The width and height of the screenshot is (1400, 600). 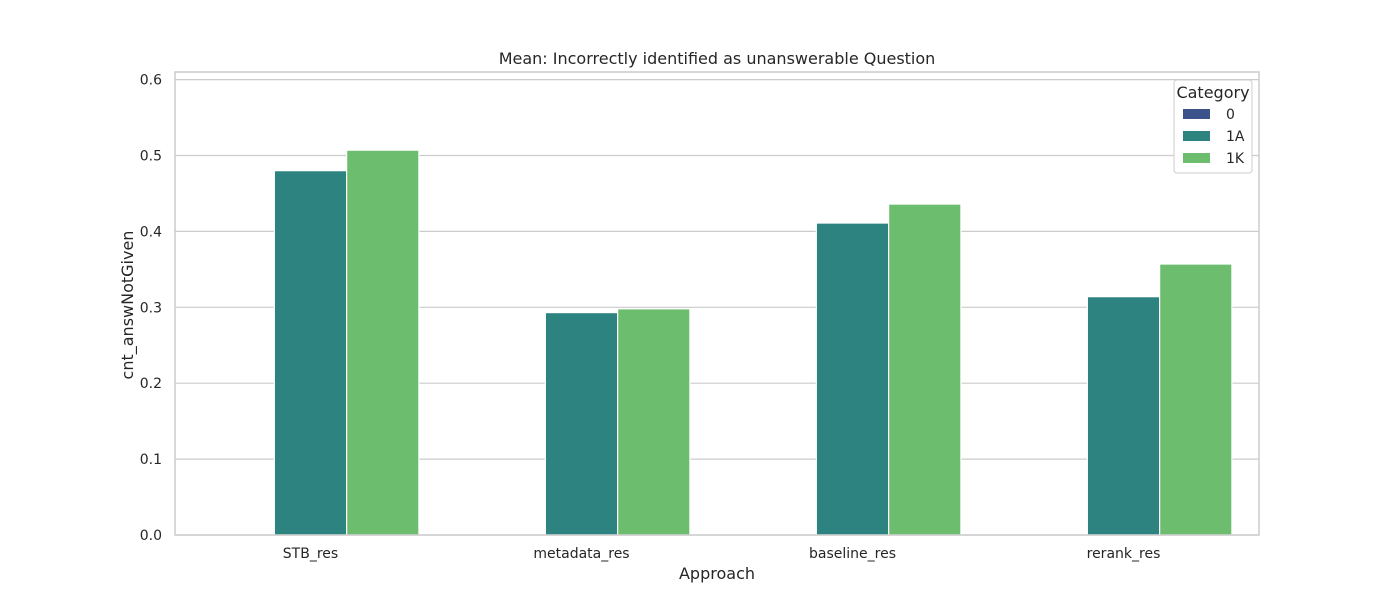 I want to click on y-tick-label: 0.6, so click(x=151, y=81).